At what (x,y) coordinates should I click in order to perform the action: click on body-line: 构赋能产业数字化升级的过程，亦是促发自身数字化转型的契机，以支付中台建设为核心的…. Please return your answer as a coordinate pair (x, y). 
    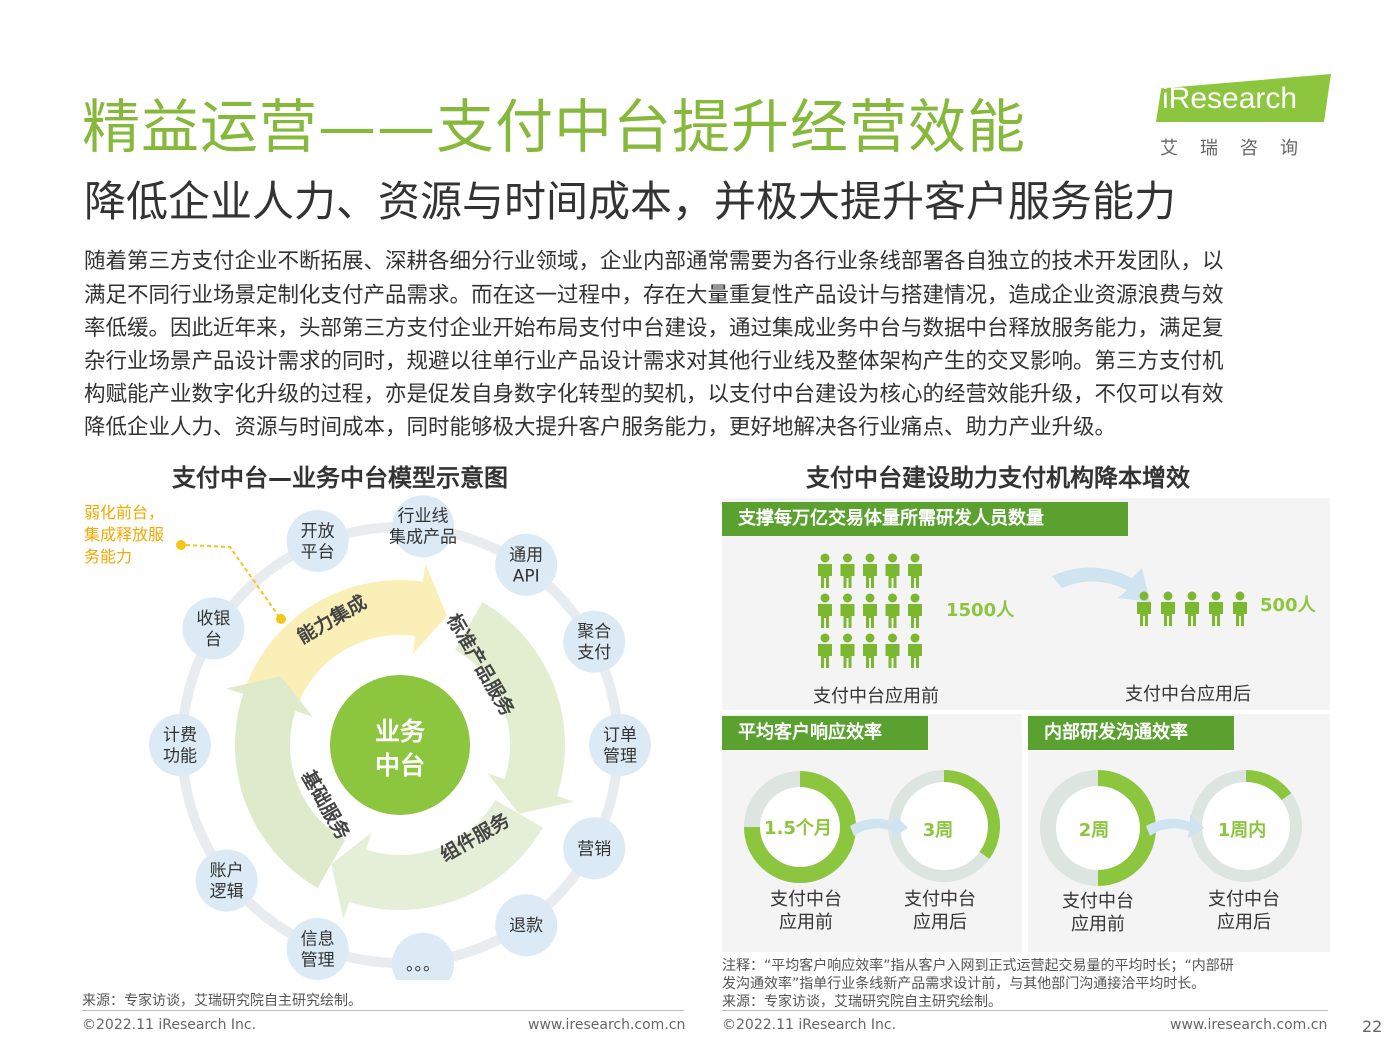
    Looking at the image, I should click on (654, 394).